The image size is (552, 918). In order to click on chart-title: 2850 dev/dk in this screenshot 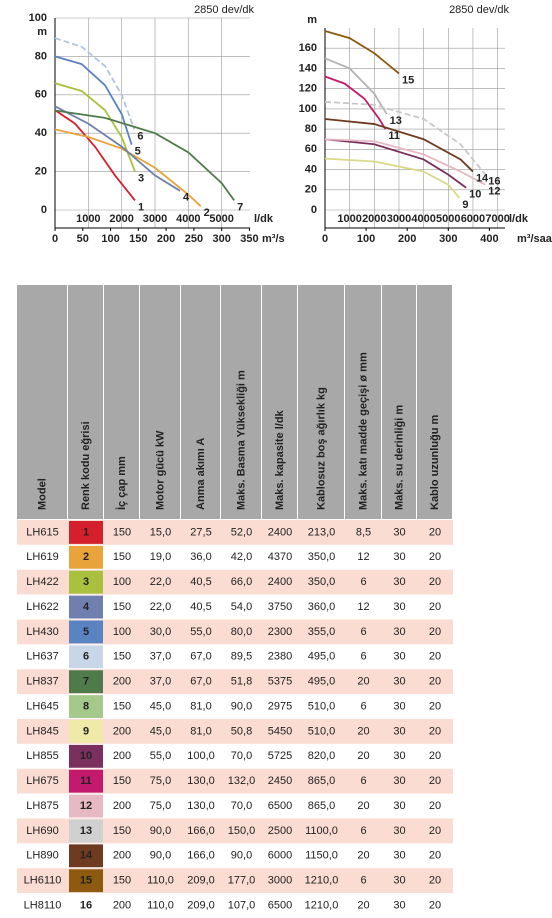, I will do `click(224, 10)`.